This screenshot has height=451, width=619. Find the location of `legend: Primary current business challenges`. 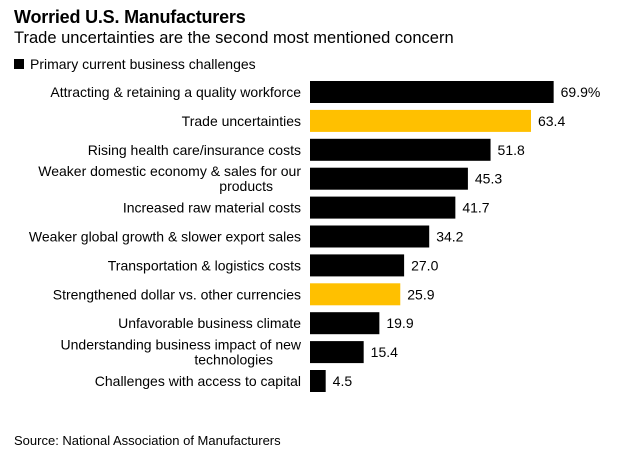

legend: Primary current business challenges is located at coordinates (135, 64).